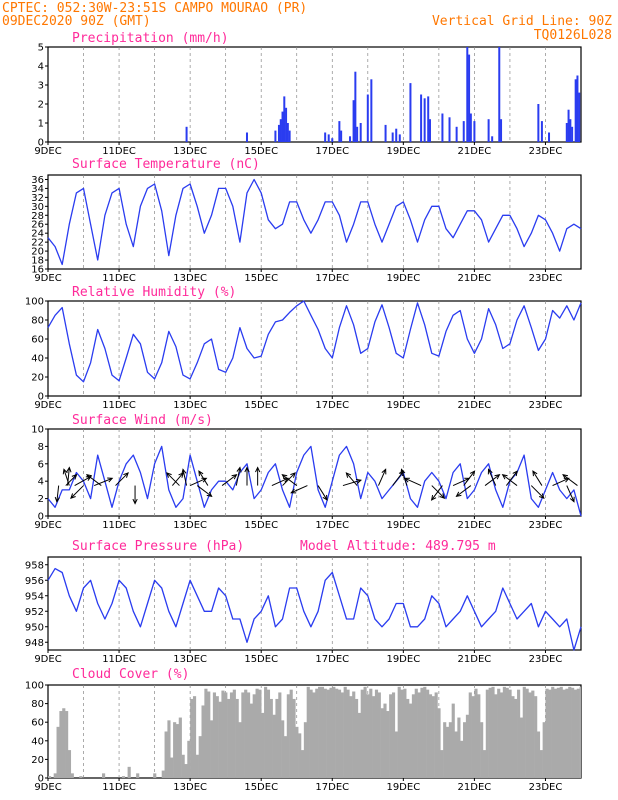  Describe the element at coordinates (332, 405) in the screenshot. I see `humidity-x-tick-label: 17DEC` at that location.